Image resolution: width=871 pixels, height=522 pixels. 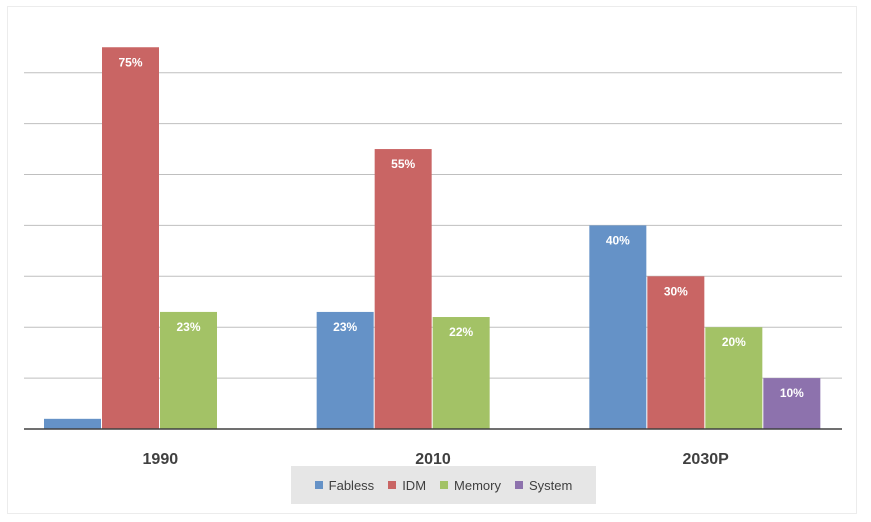 I want to click on bar-memory-2010, so click(x=461, y=373).